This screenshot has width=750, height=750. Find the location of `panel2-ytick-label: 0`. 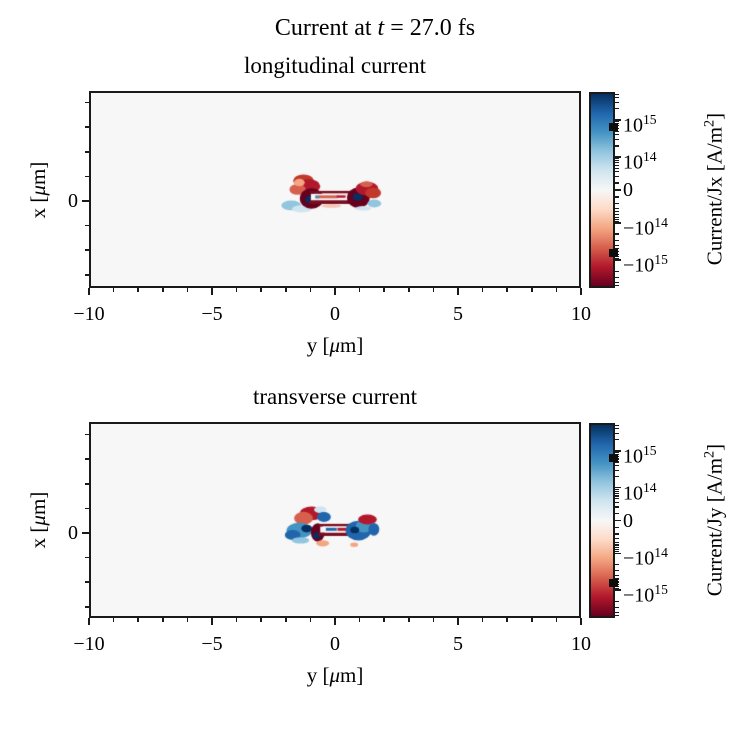

panel2-ytick-label: 0 is located at coordinates (73, 533).